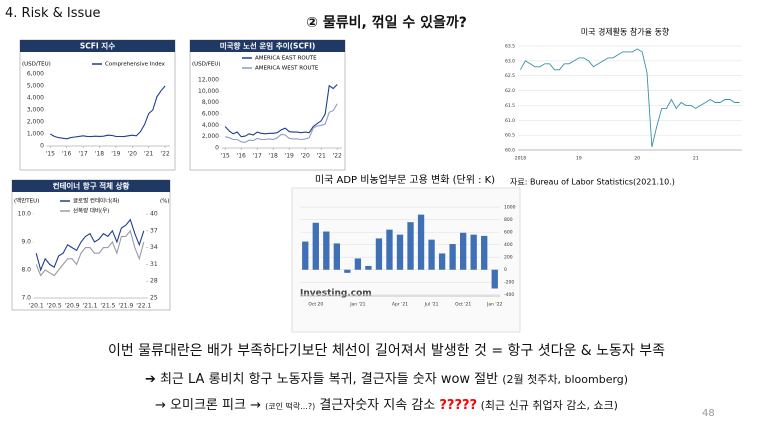 The image size is (773, 435). Describe the element at coordinates (510, 91) in the screenshot. I see `y-tick-label: 62.0` at that location.